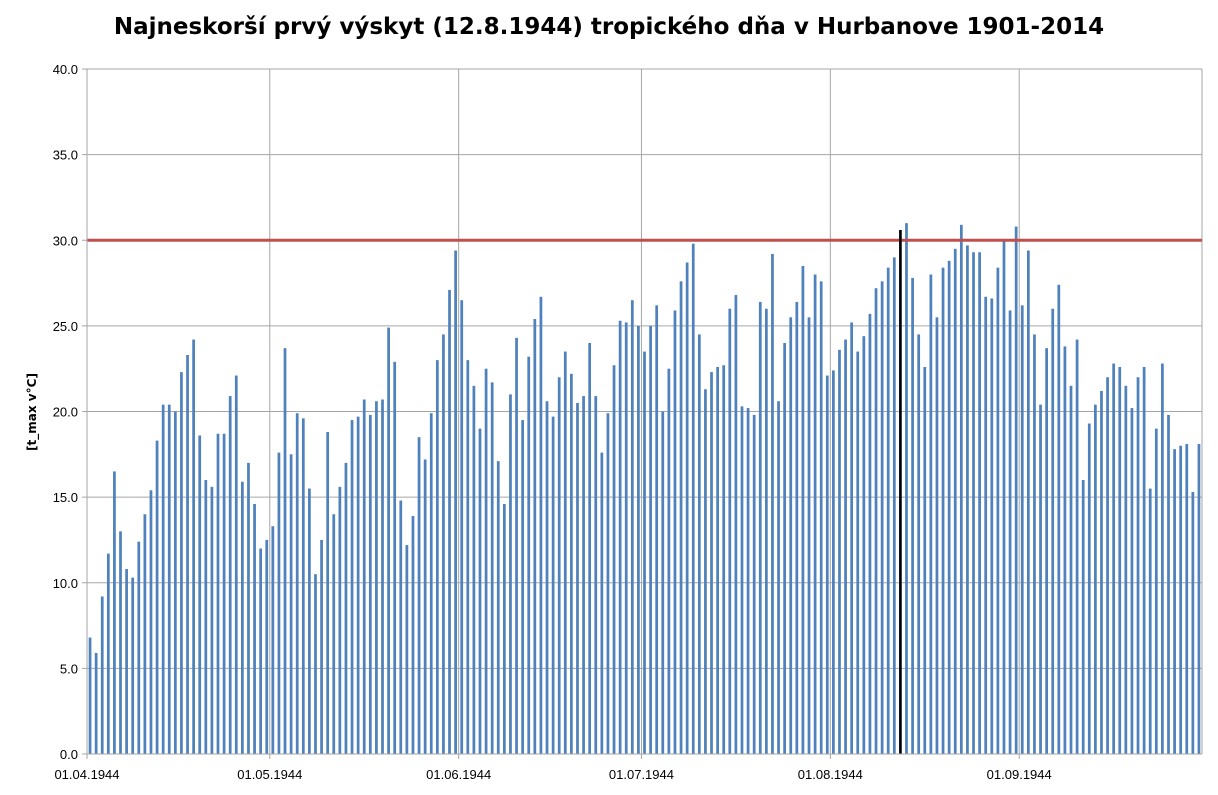 The height and width of the screenshot is (795, 1218). I want to click on y-tick-label: 10.0, so click(65, 583).